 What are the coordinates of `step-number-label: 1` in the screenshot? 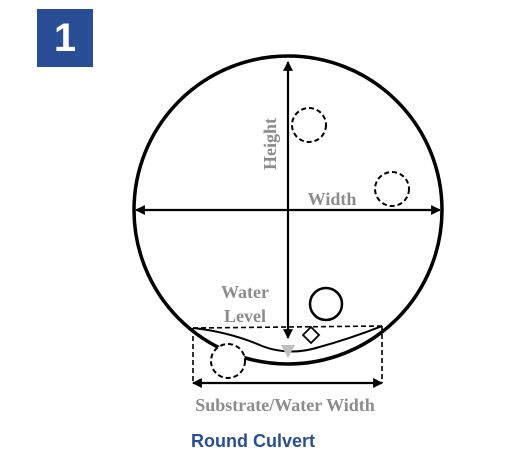 It's located at (65, 37).